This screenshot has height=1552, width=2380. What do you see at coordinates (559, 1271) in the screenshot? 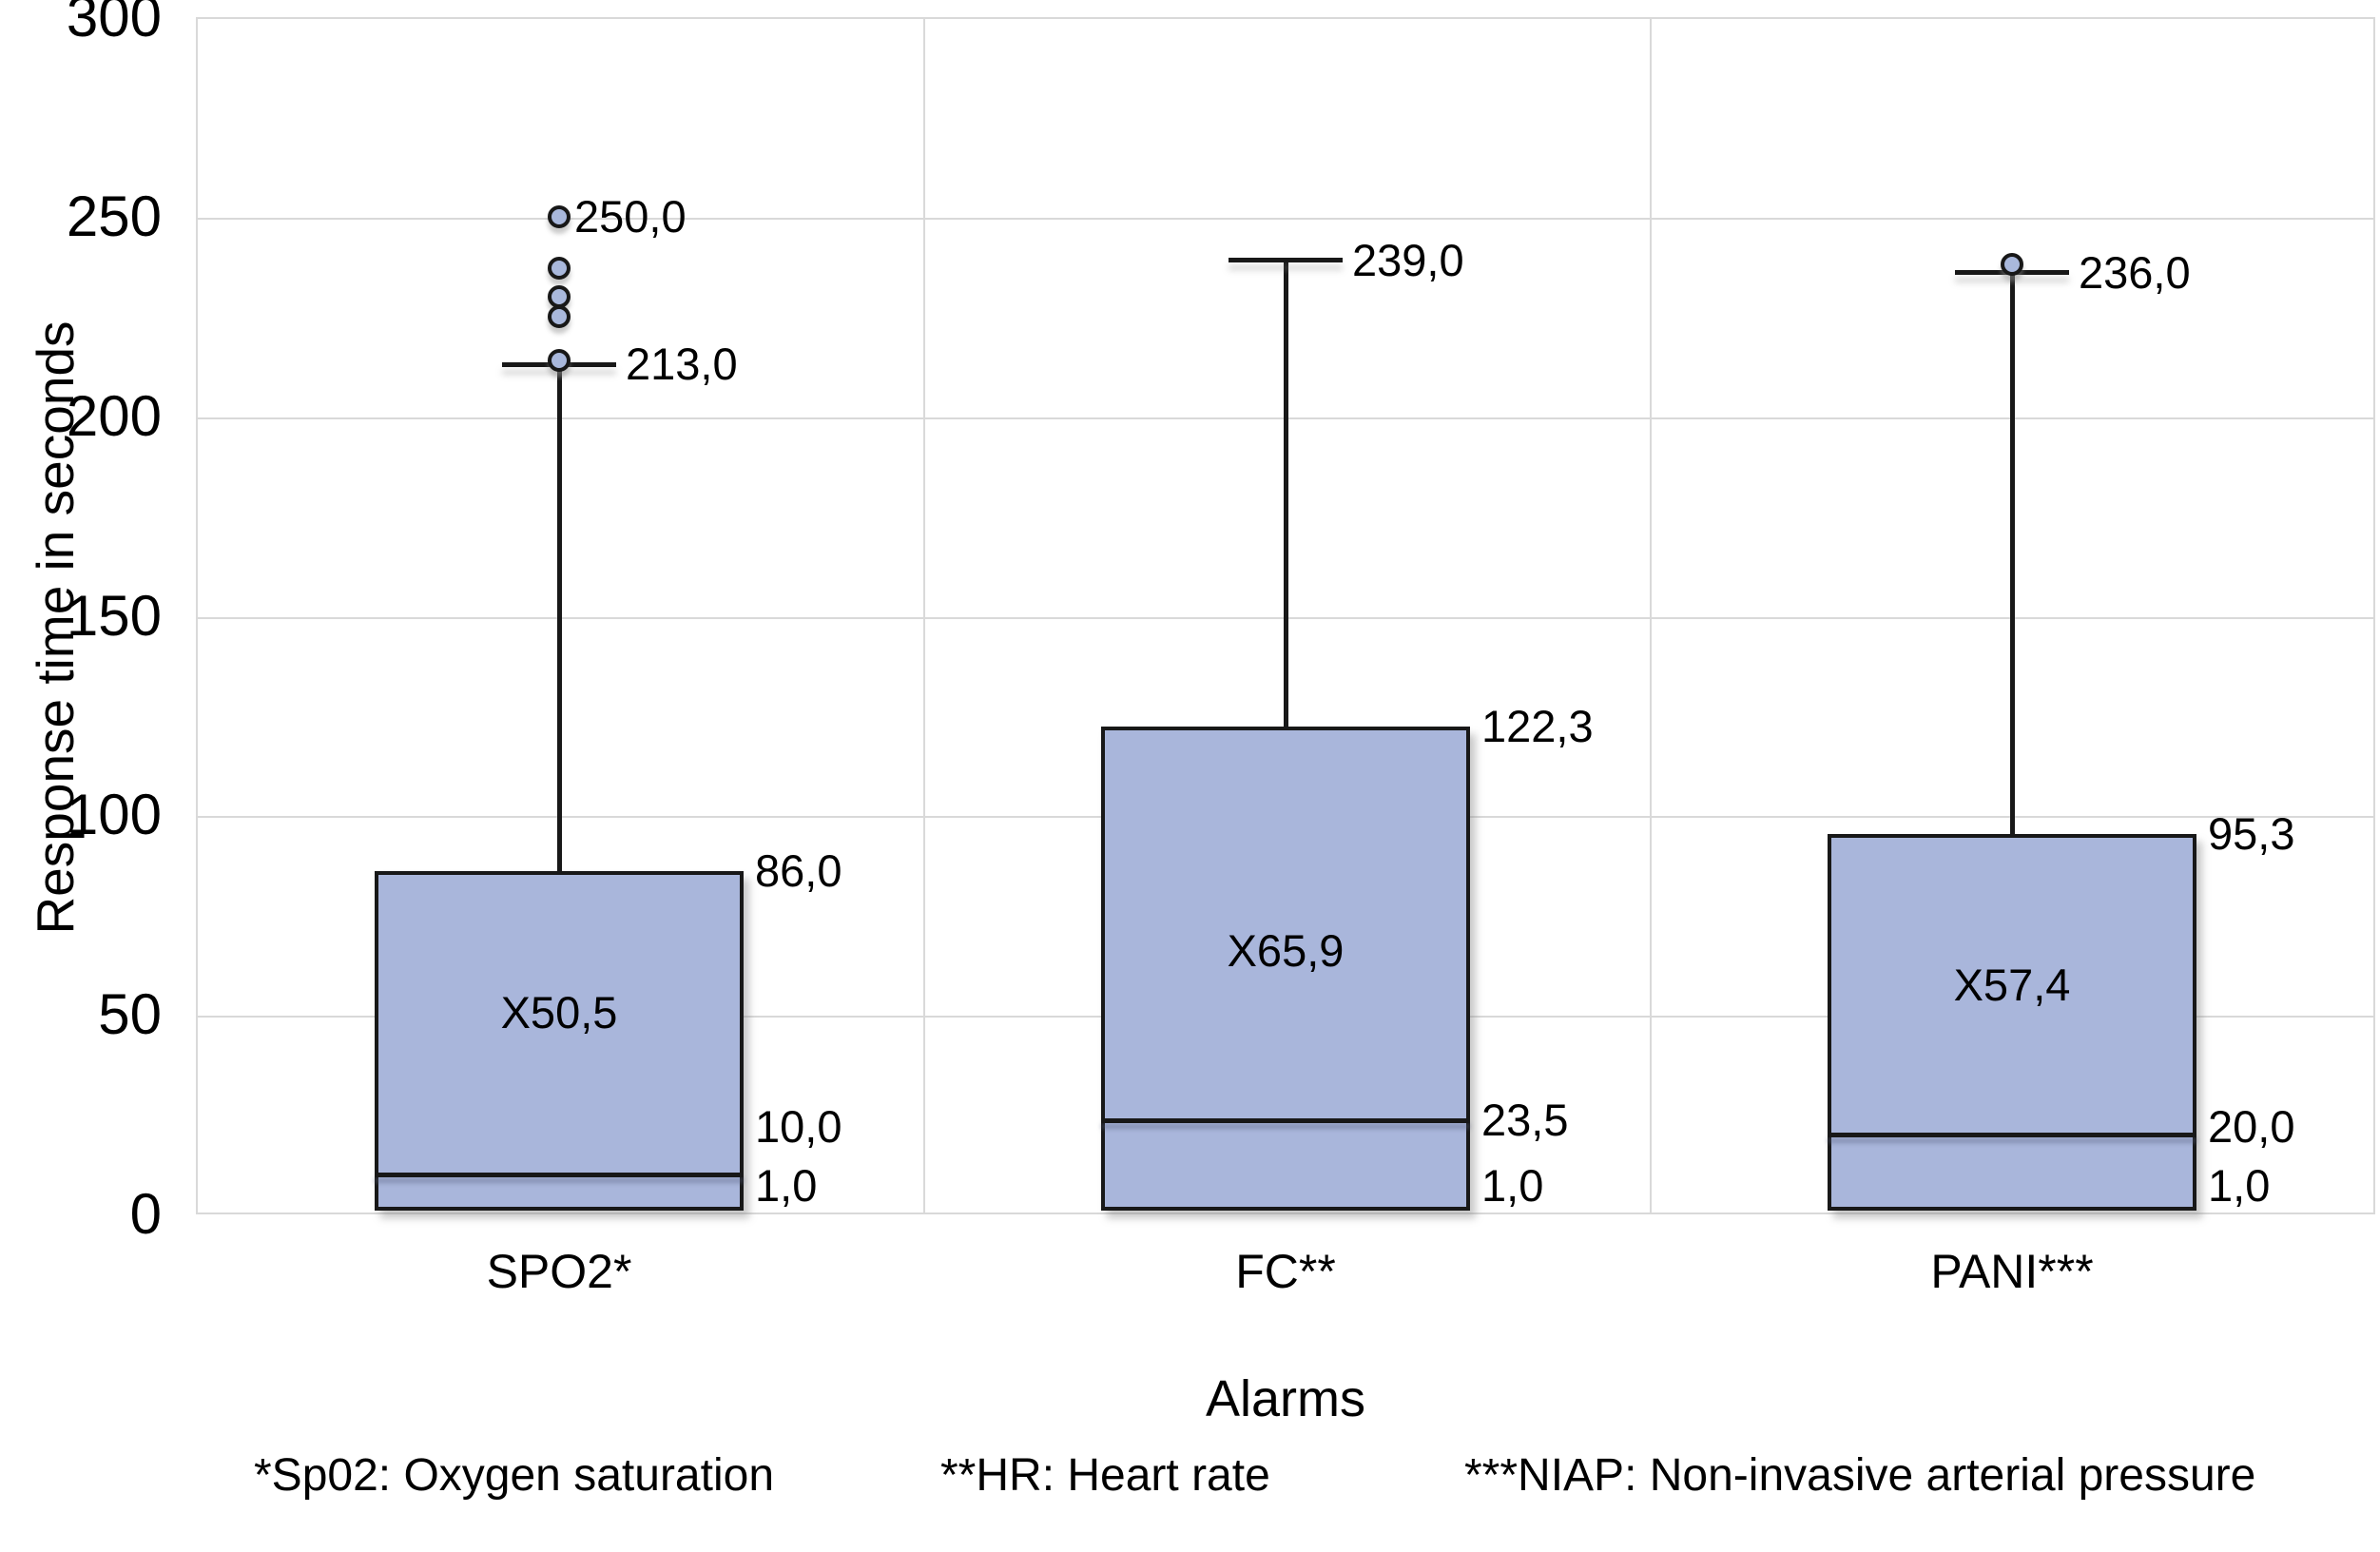
I see `category-label: SPO2*` at bounding box center [559, 1271].